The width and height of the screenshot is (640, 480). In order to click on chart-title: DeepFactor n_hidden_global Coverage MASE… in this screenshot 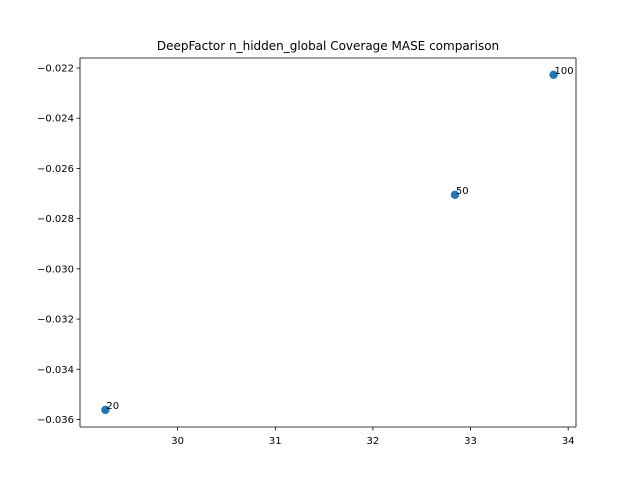, I will do `click(328, 46)`.